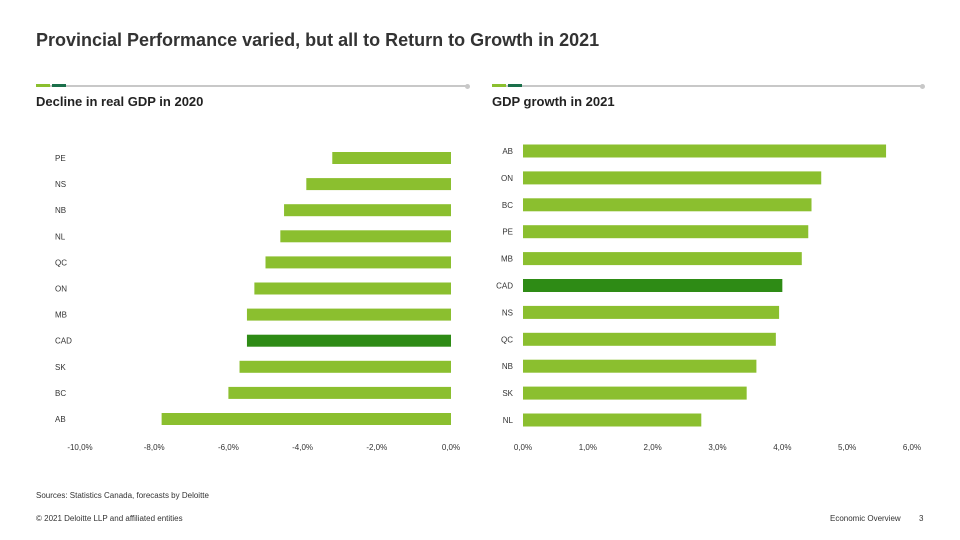 The image size is (960, 540). I want to click on left-accent-dark, so click(59, 85).